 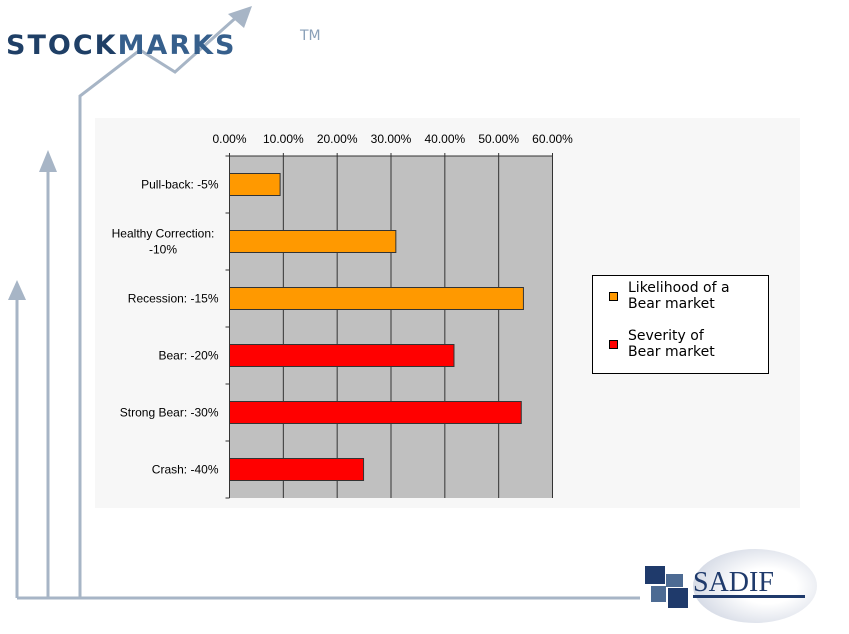 What do you see at coordinates (173, 299) in the screenshot?
I see `category-label: Recession: -15%` at bounding box center [173, 299].